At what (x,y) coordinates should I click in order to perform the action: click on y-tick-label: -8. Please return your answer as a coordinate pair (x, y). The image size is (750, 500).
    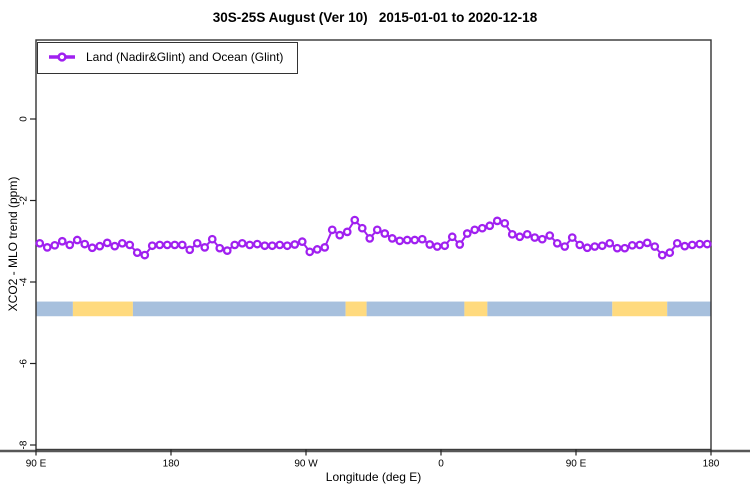
    Looking at the image, I should click on (24, 444).